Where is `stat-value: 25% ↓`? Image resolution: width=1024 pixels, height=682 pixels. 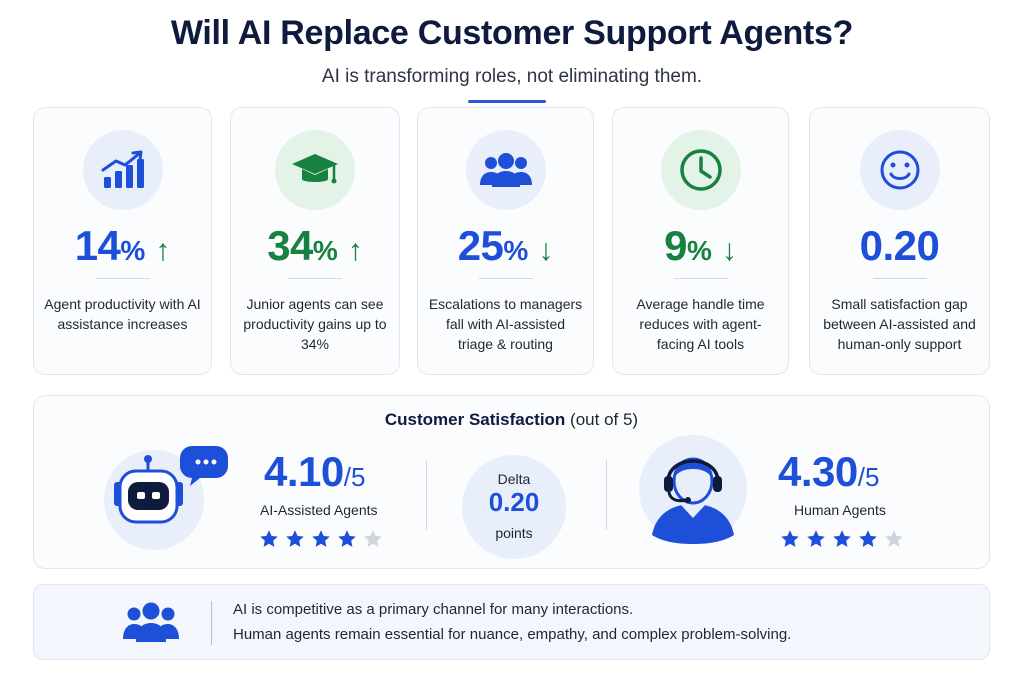 stat-value: 25% ↓ is located at coordinates (505, 245).